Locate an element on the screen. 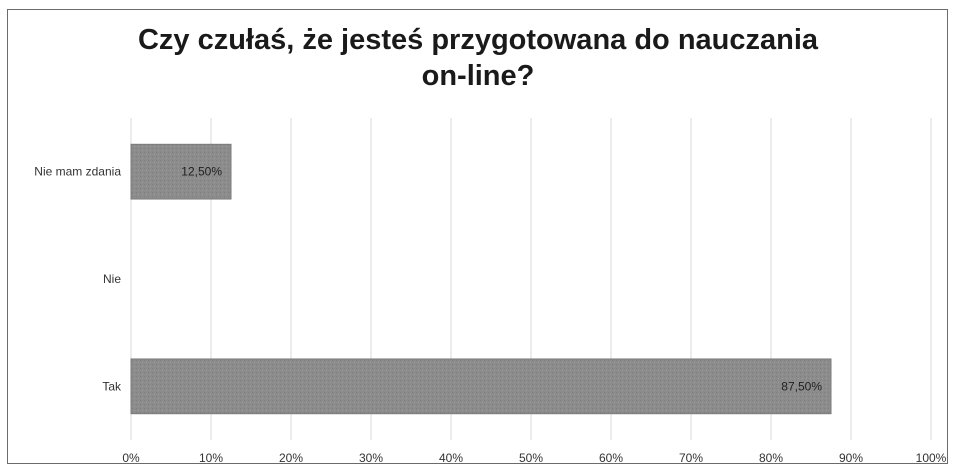  data-label: 12,50% is located at coordinates (201, 172).